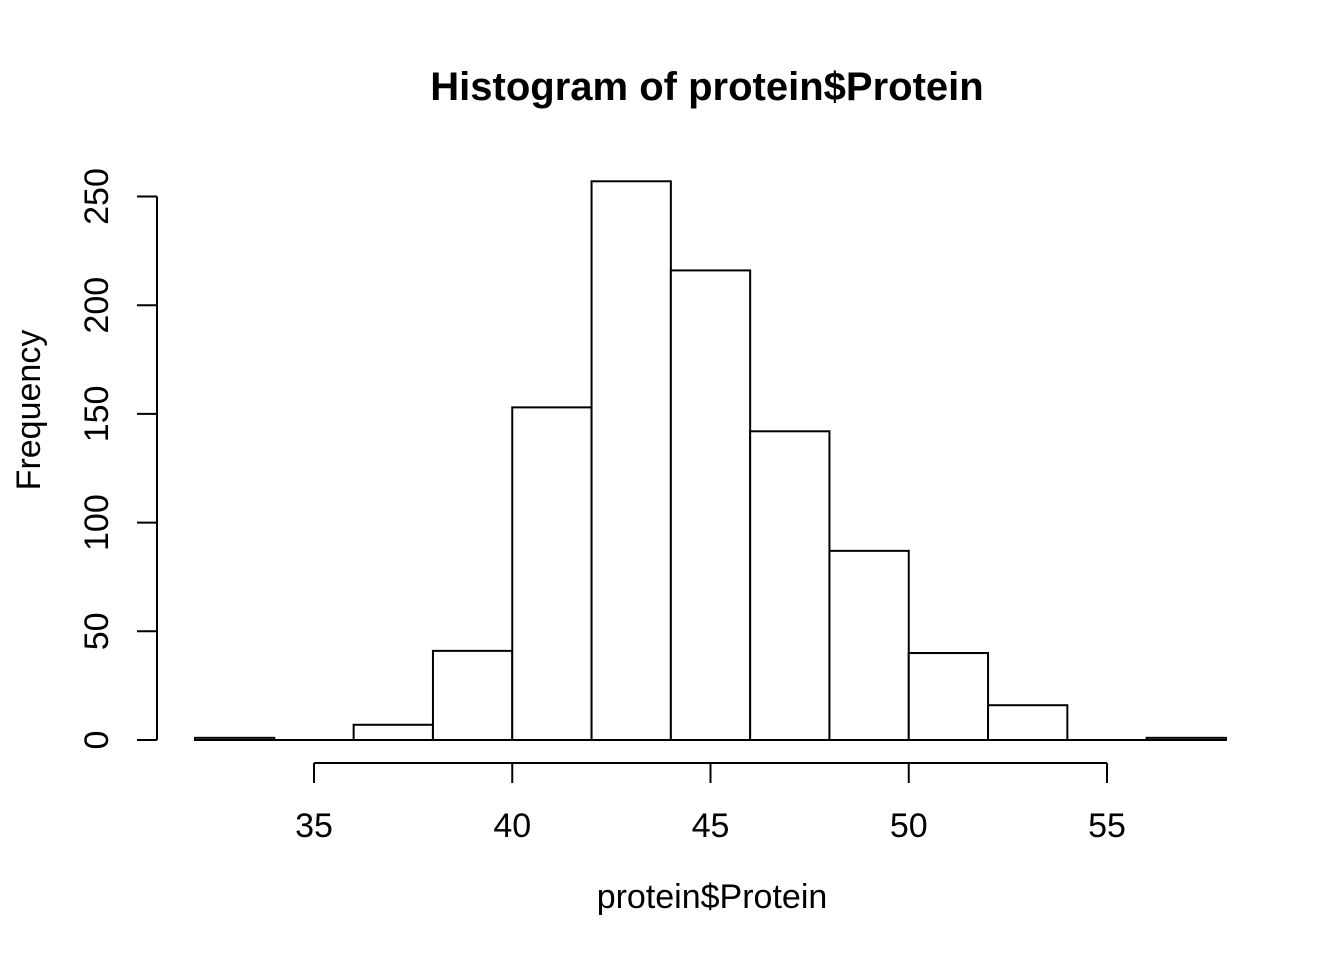 Image resolution: width=1344 pixels, height=960 pixels. I want to click on y-tick-label: 0, so click(97, 740).